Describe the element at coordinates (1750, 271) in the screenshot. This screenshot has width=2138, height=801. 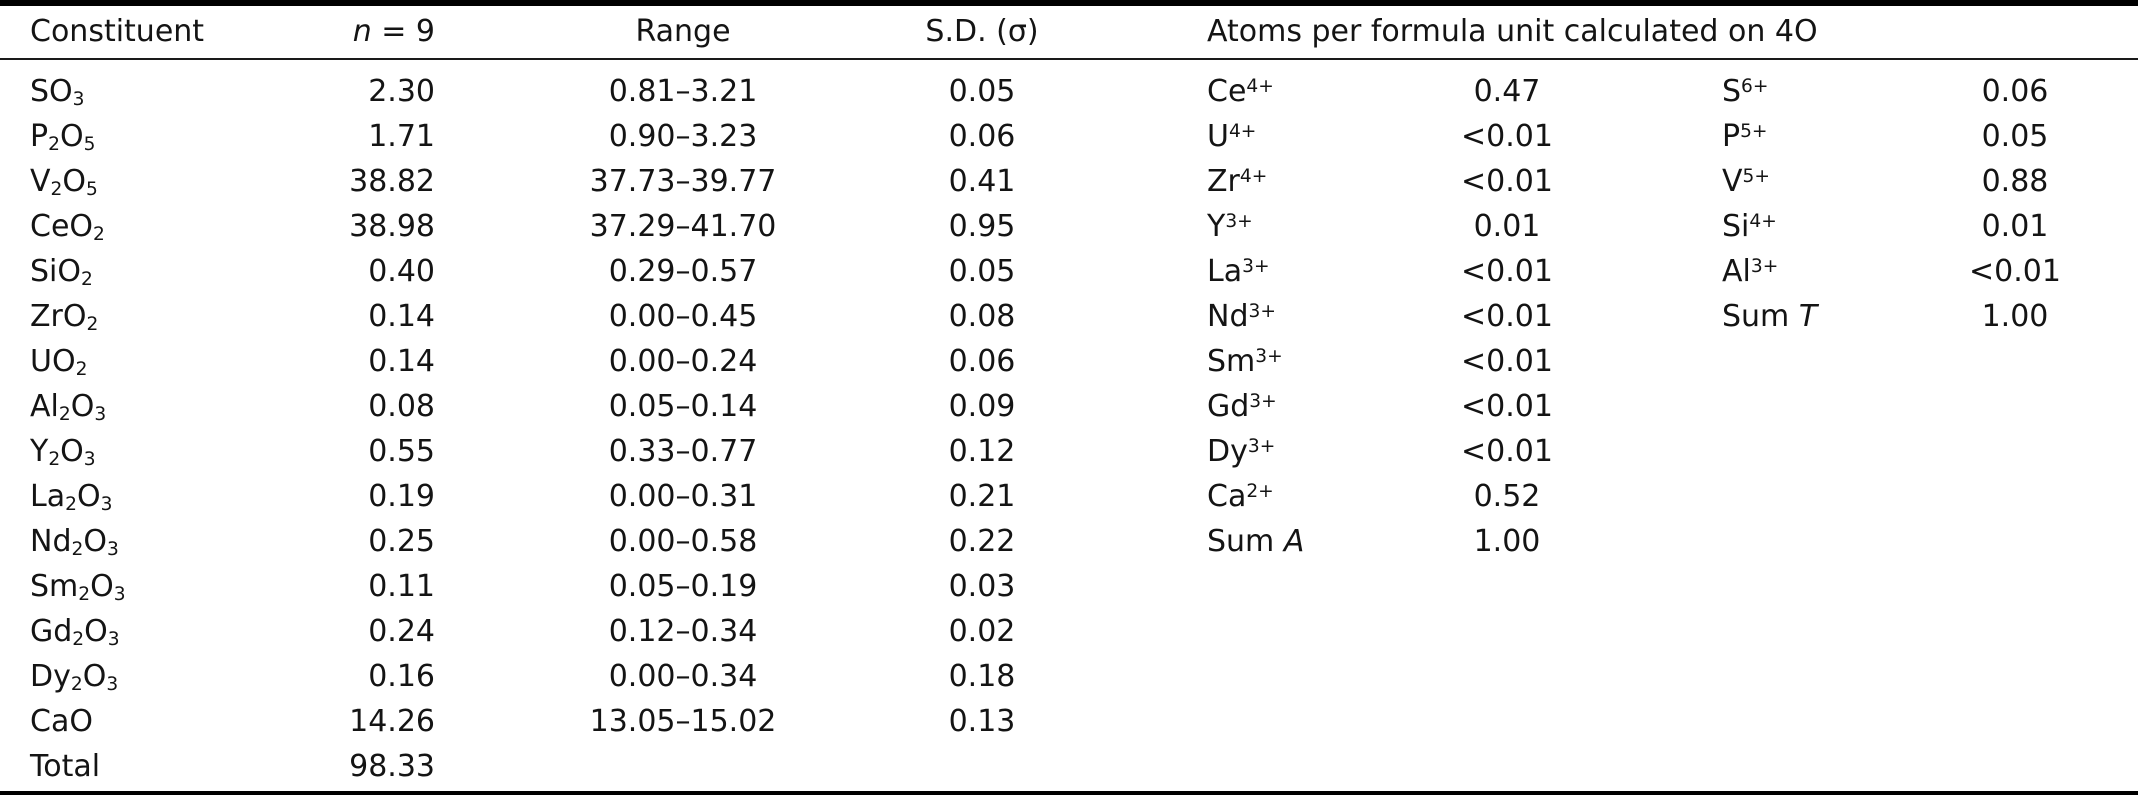
I see `cell-t-cation: Al3+` at that location.